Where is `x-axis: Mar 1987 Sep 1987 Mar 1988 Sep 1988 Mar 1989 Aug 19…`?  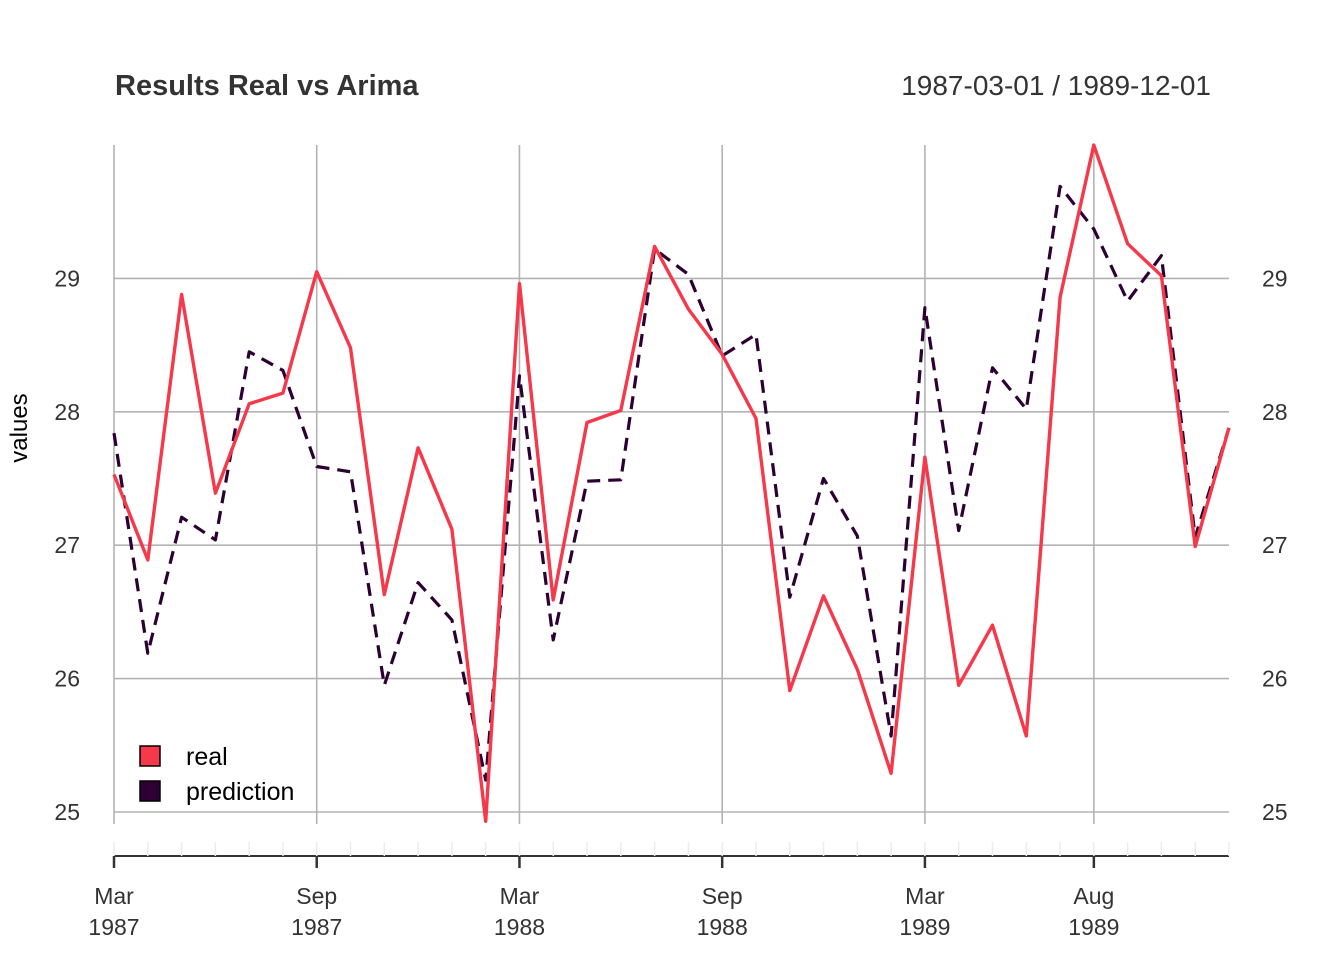
x-axis: Mar 1987 Sep 1987 Mar 1988 Sep 1988 Mar 1989 Aug 19… is located at coordinates (659, 891).